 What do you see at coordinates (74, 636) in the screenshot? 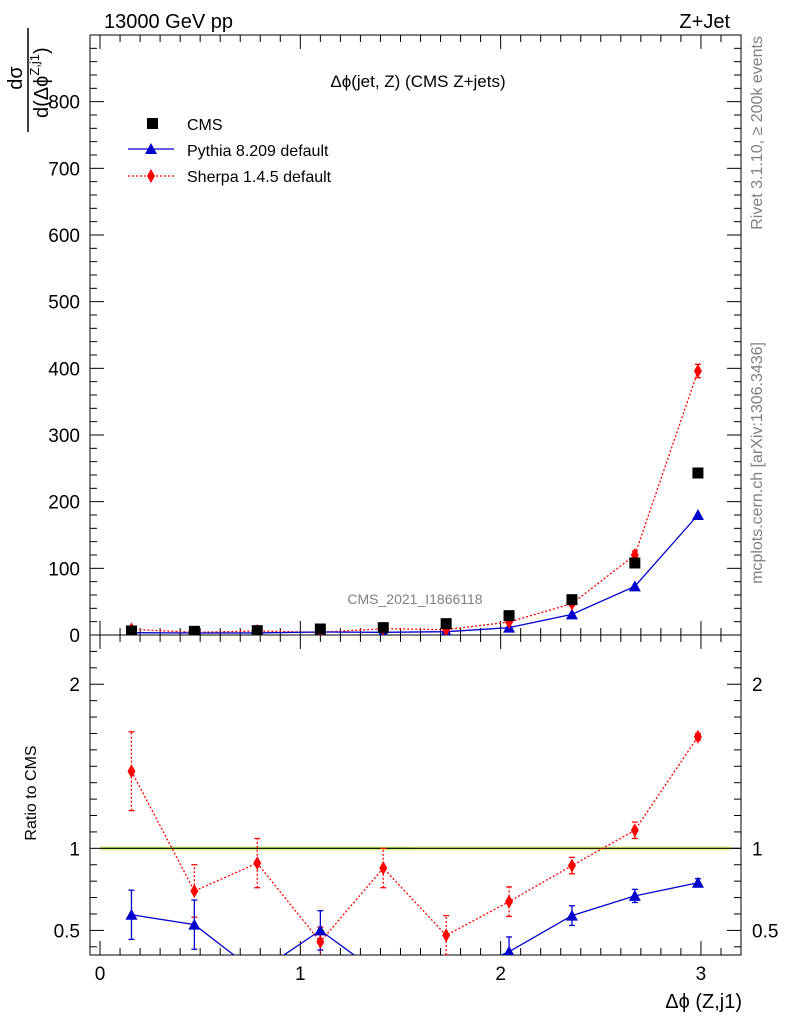
I see `y-tick-label: 0` at bounding box center [74, 636].